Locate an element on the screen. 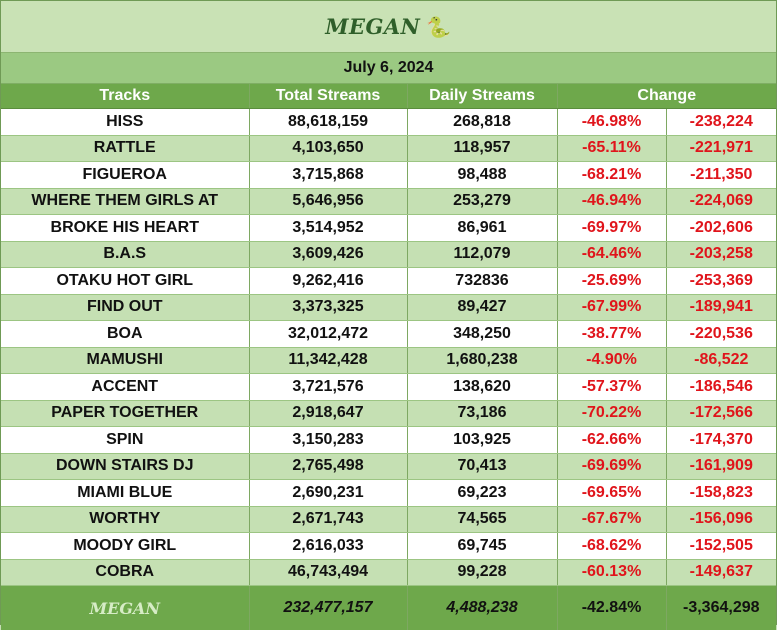 The width and height of the screenshot is (777, 630). change-absolute: -211,350 is located at coordinates (721, 175).